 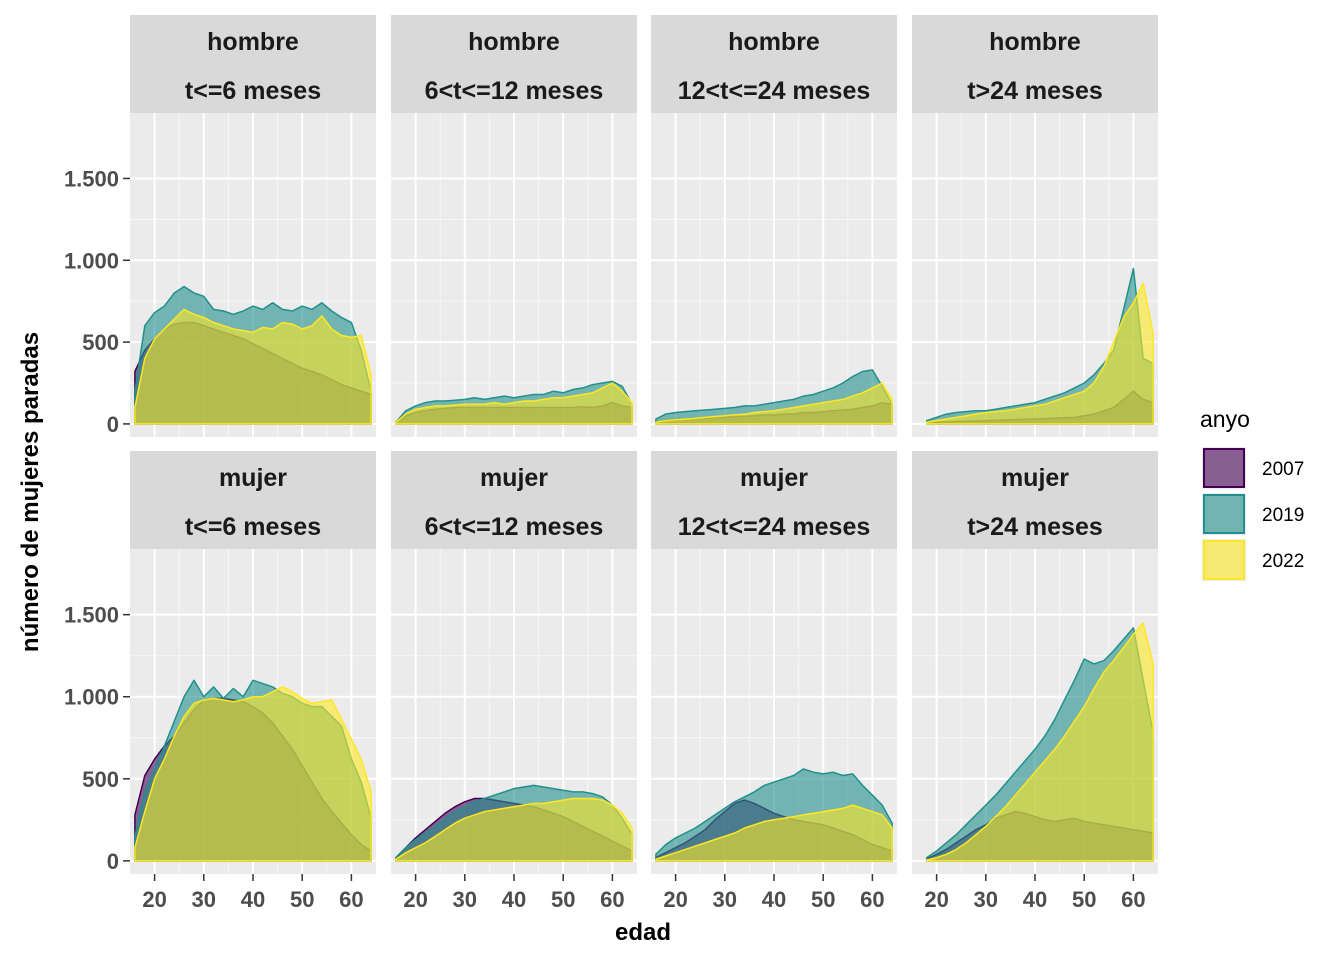 I want to click on facet-panel: hombre t<=6 meses, so click(x=253, y=226).